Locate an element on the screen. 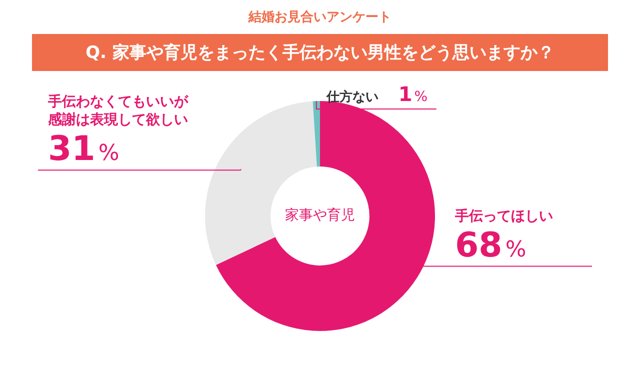 Image resolution: width=640 pixels, height=384 pixels. chart-title: Q. 家事や育児をまったく手伝わない男性をどう思いますか？ is located at coordinates (320, 52).